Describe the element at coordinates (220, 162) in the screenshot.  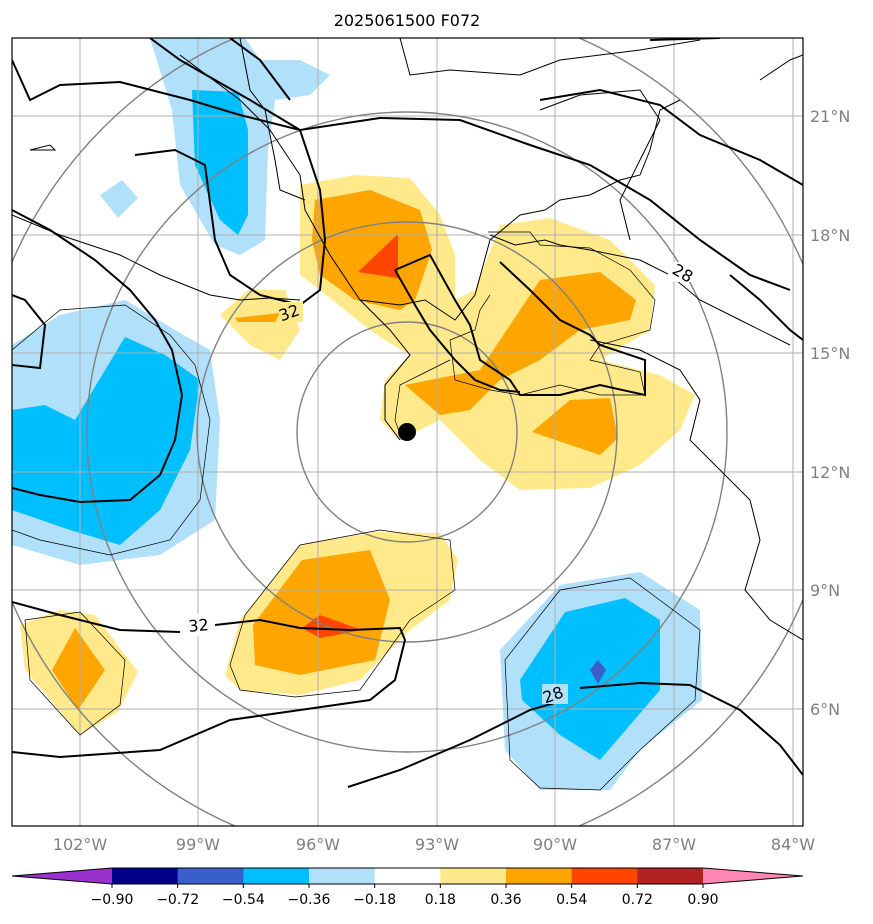
I see `anomaly-region-north-core` at that location.